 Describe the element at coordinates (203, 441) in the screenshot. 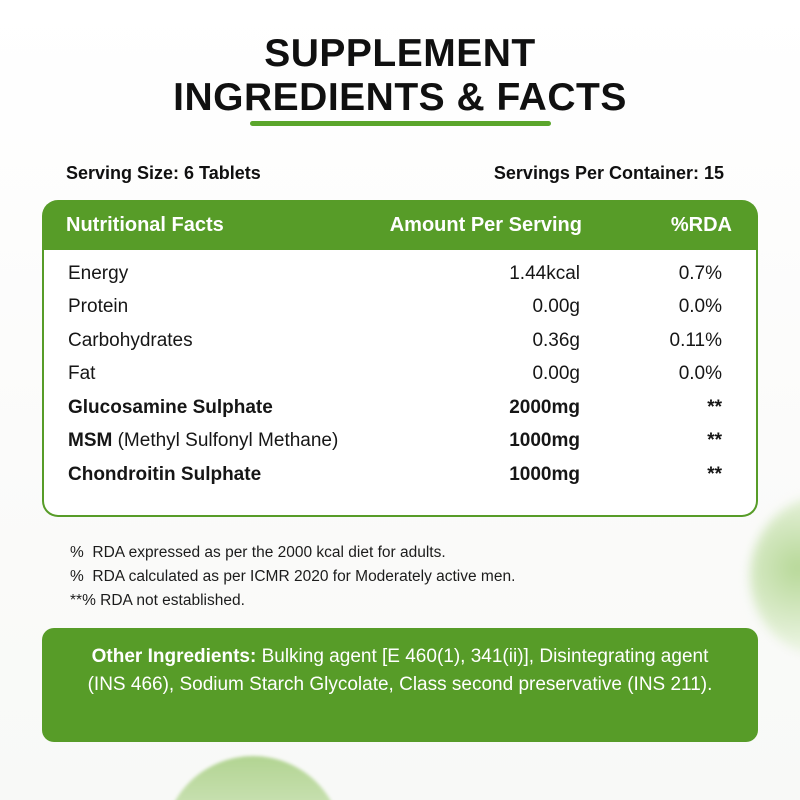

I see `nutrient-name: MSM (Methyl Sulfonyl Methane)` at that location.